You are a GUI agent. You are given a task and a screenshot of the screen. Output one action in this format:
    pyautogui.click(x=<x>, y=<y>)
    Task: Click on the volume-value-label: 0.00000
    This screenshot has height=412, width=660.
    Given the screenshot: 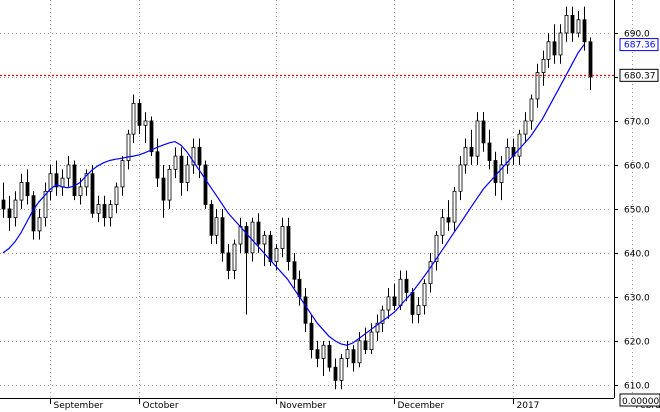 What is the action you would take?
    pyautogui.click(x=640, y=402)
    